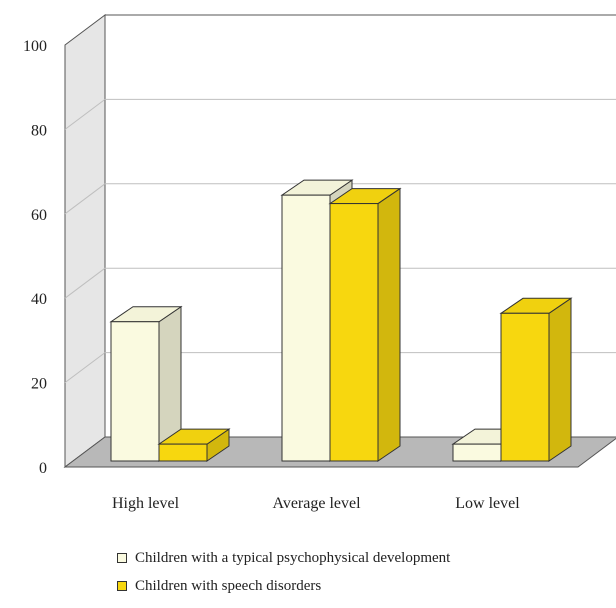 This screenshot has width=616, height=608. I want to click on legend-swatch-speech, so click(122, 586).